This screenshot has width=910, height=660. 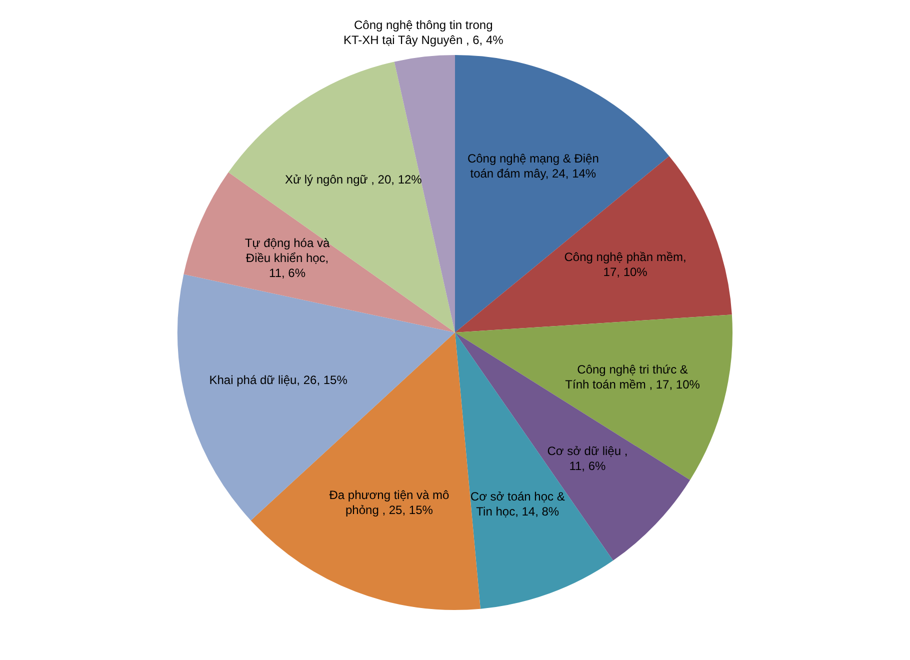 What do you see at coordinates (533, 166) in the screenshot?
I see `slice-label: Công nghệ mạng & Điện toán đám mây, 24, 14%` at bounding box center [533, 166].